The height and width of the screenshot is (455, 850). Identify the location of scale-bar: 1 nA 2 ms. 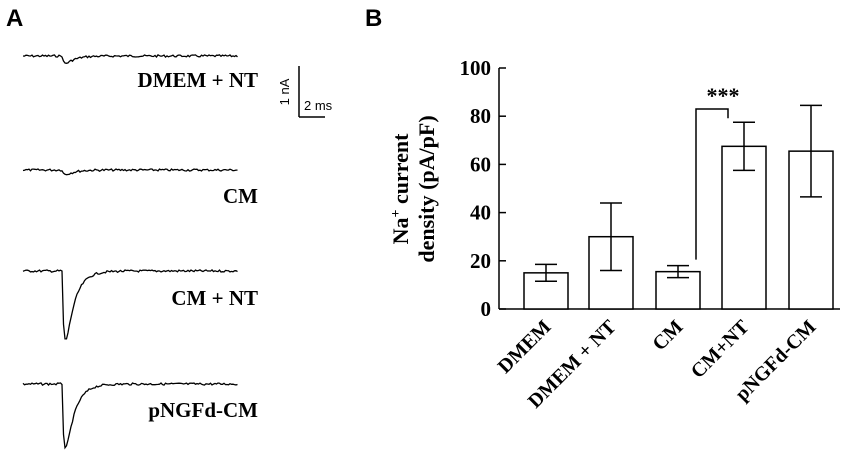
(305, 92).